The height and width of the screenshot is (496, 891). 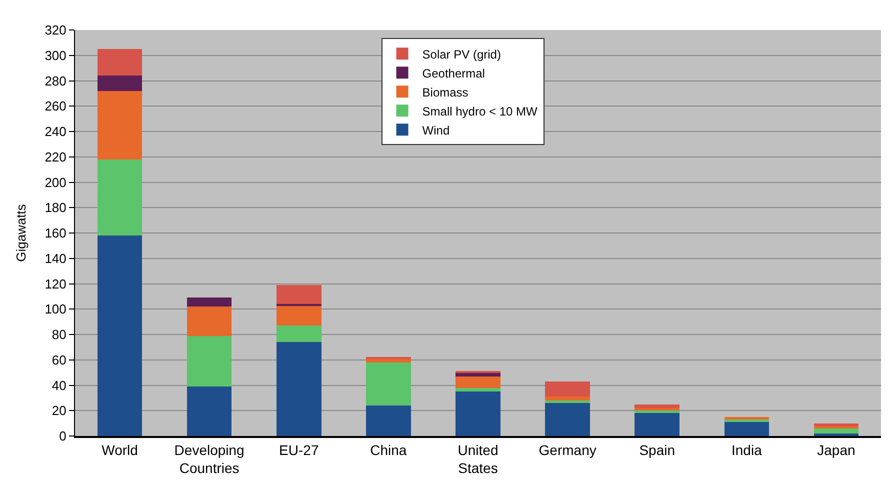 What do you see at coordinates (836, 450) in the screenshot?
I see `x-tick-label: Japan` at bounding box center [836, 450].